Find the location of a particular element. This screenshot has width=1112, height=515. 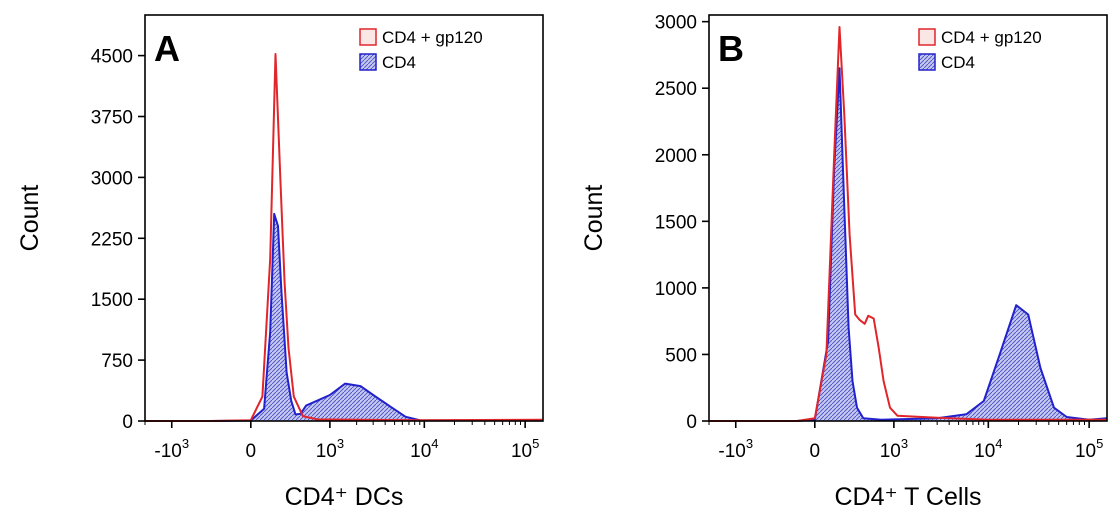

y-tick-label: 4500 is located at coordinates (112, 57).